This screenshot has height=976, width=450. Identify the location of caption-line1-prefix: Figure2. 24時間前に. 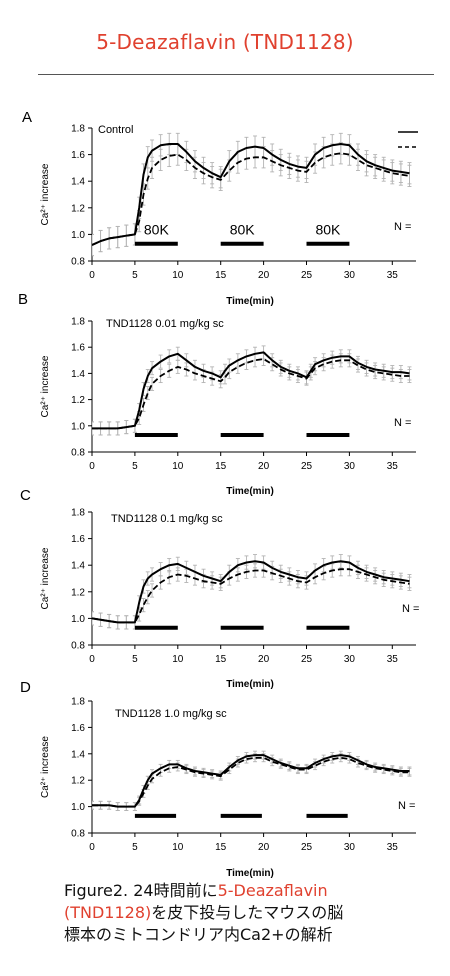
(141, 890).